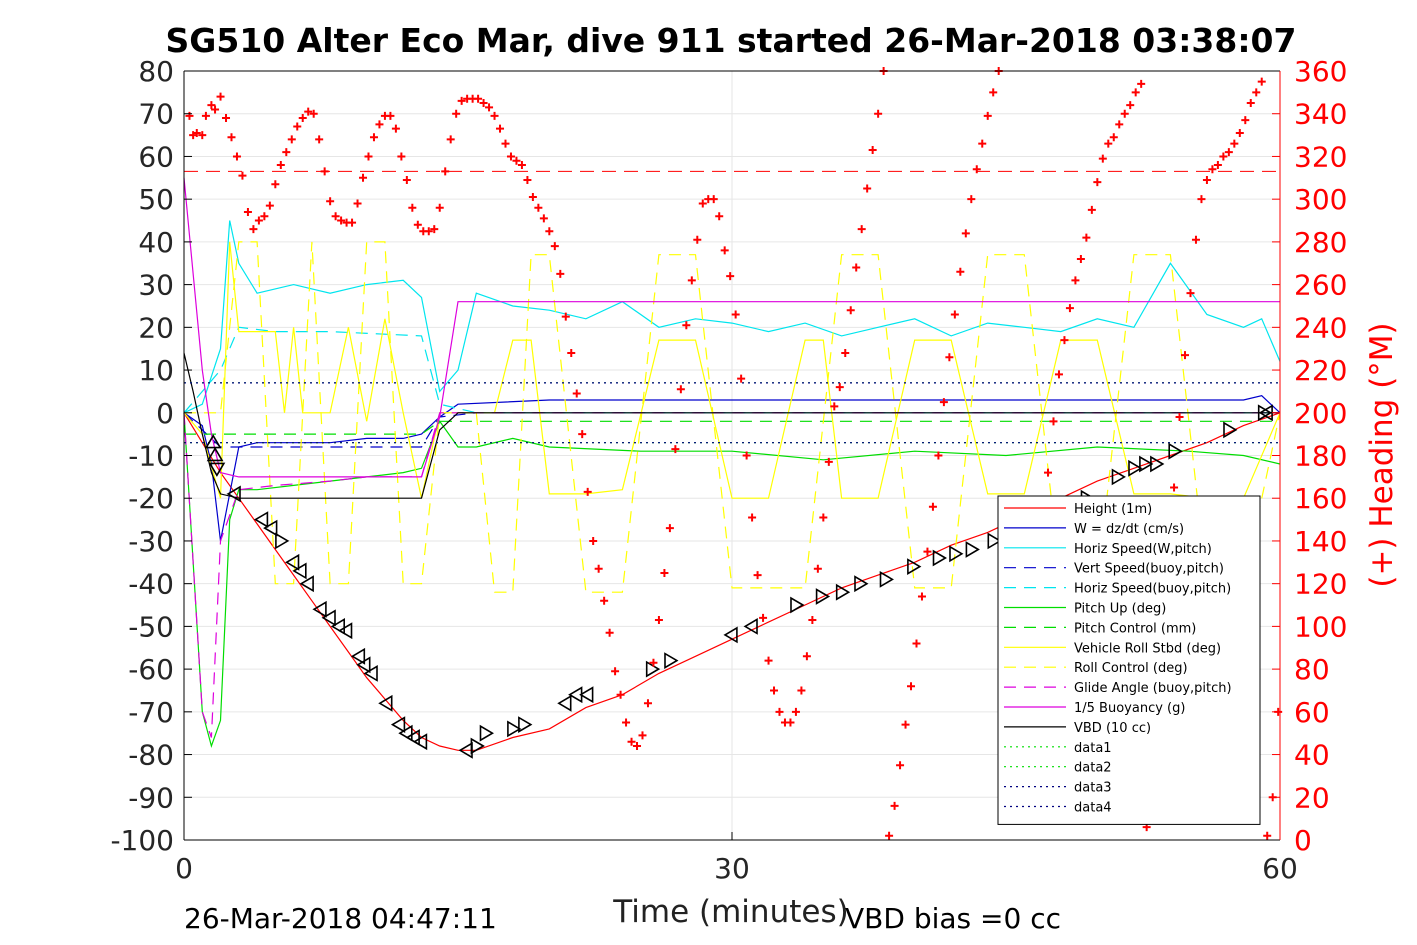 The width and height of the screenshot is (1417, 945). I want to click on y-tick-label: 40, so click(156, 242).